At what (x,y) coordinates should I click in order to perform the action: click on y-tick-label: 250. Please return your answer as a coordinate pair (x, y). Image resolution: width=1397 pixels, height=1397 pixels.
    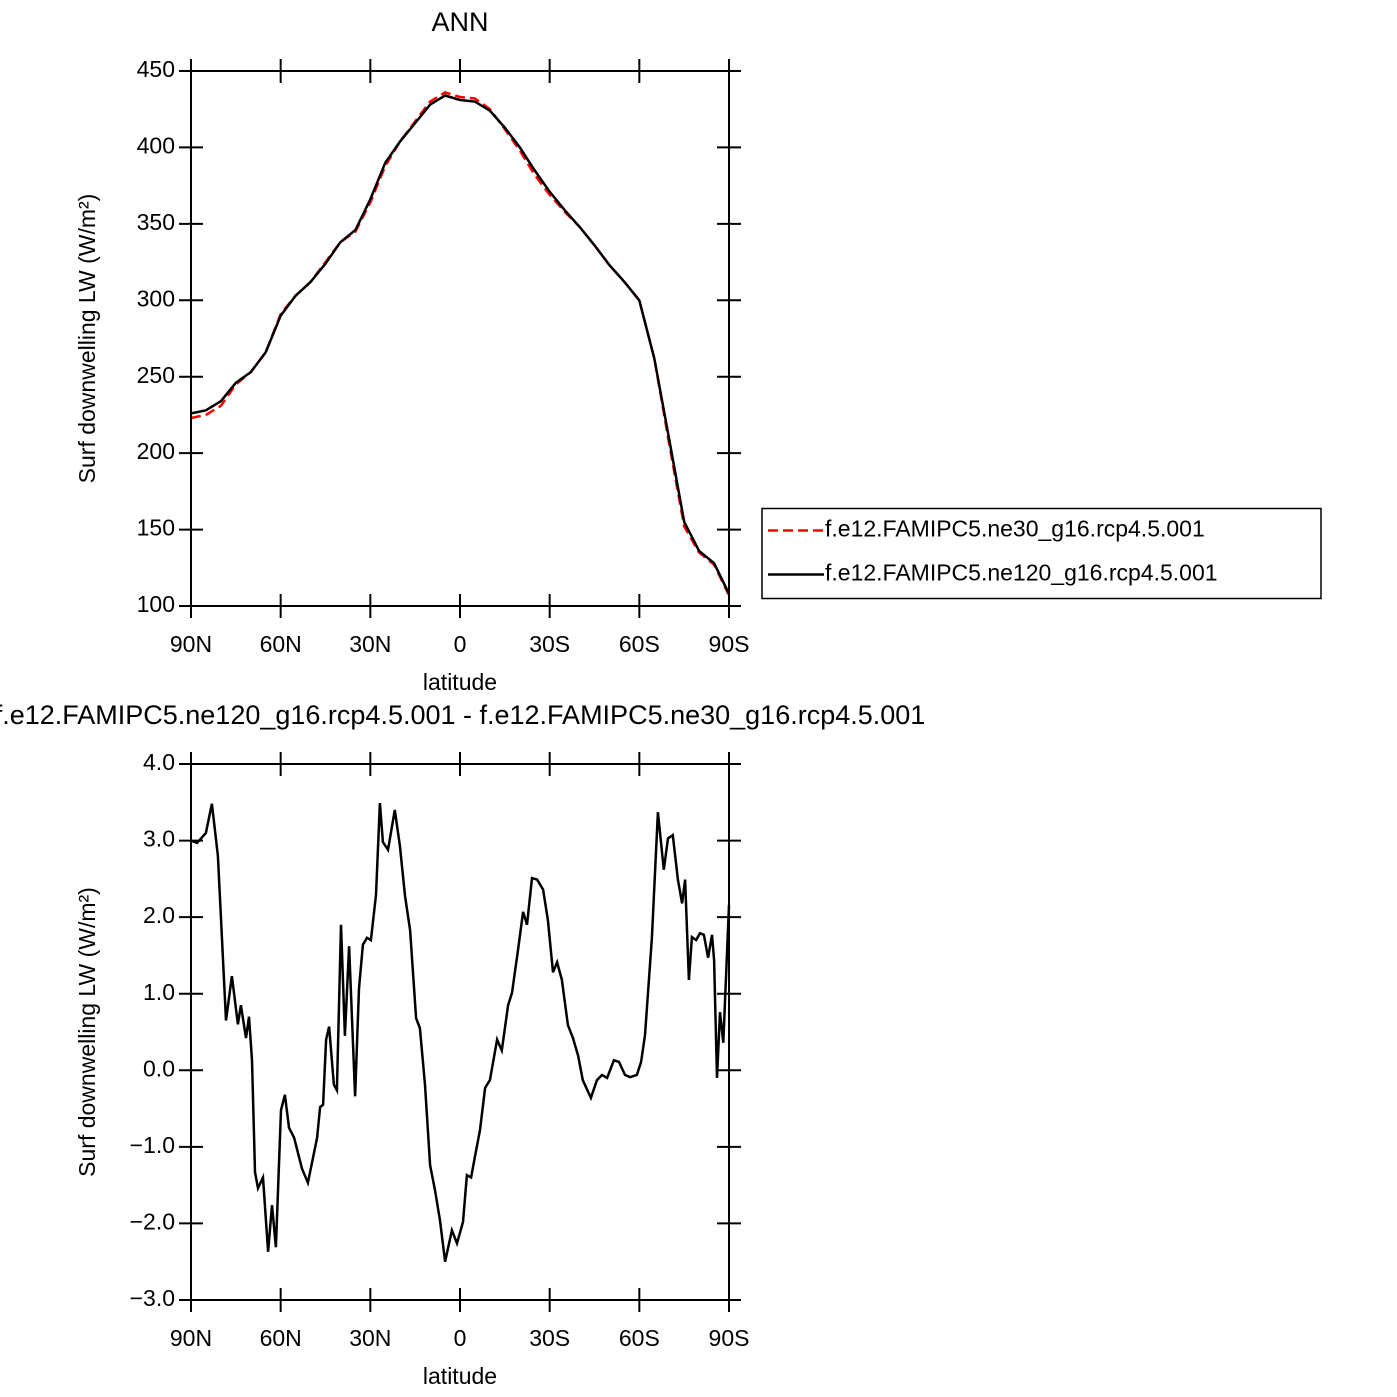
    Looking at the image, I should click on (156, 375).